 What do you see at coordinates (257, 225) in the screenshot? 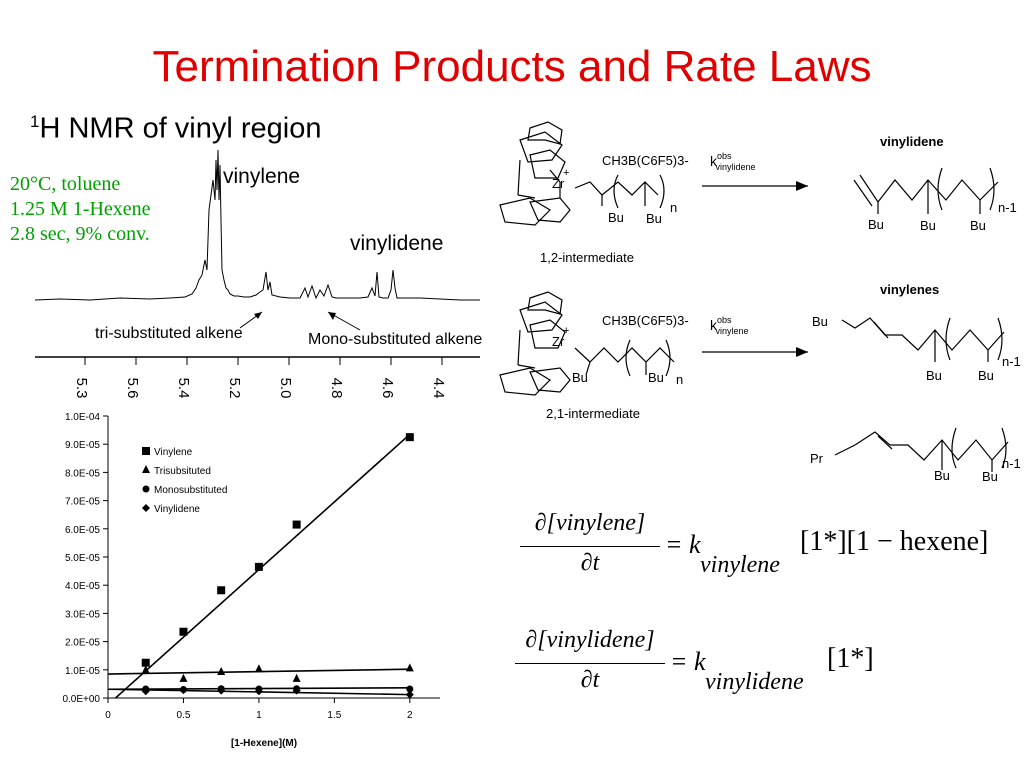
I see `nmr-trace` at bounding box center [257, 225].